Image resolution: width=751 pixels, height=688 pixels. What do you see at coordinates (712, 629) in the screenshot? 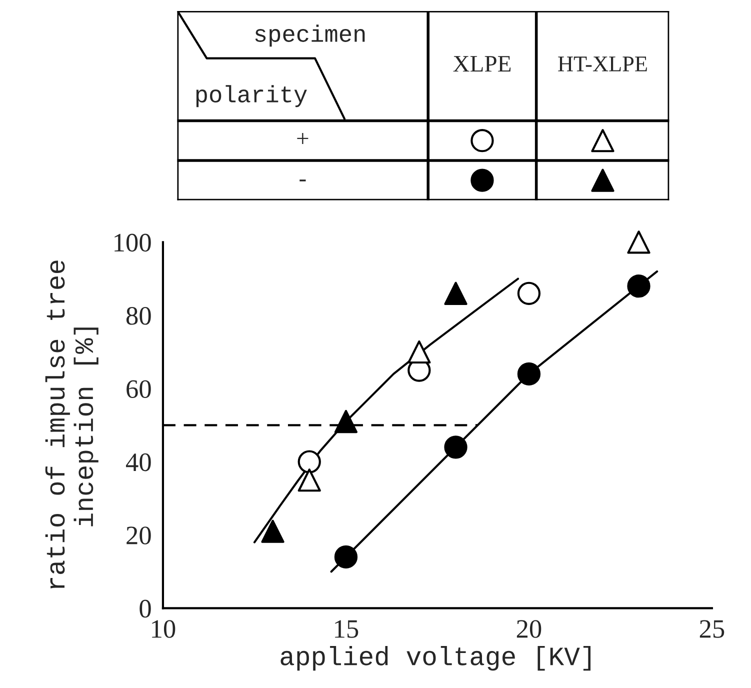
I see `x-tick-label: 25` at bounding box center [712, 629].